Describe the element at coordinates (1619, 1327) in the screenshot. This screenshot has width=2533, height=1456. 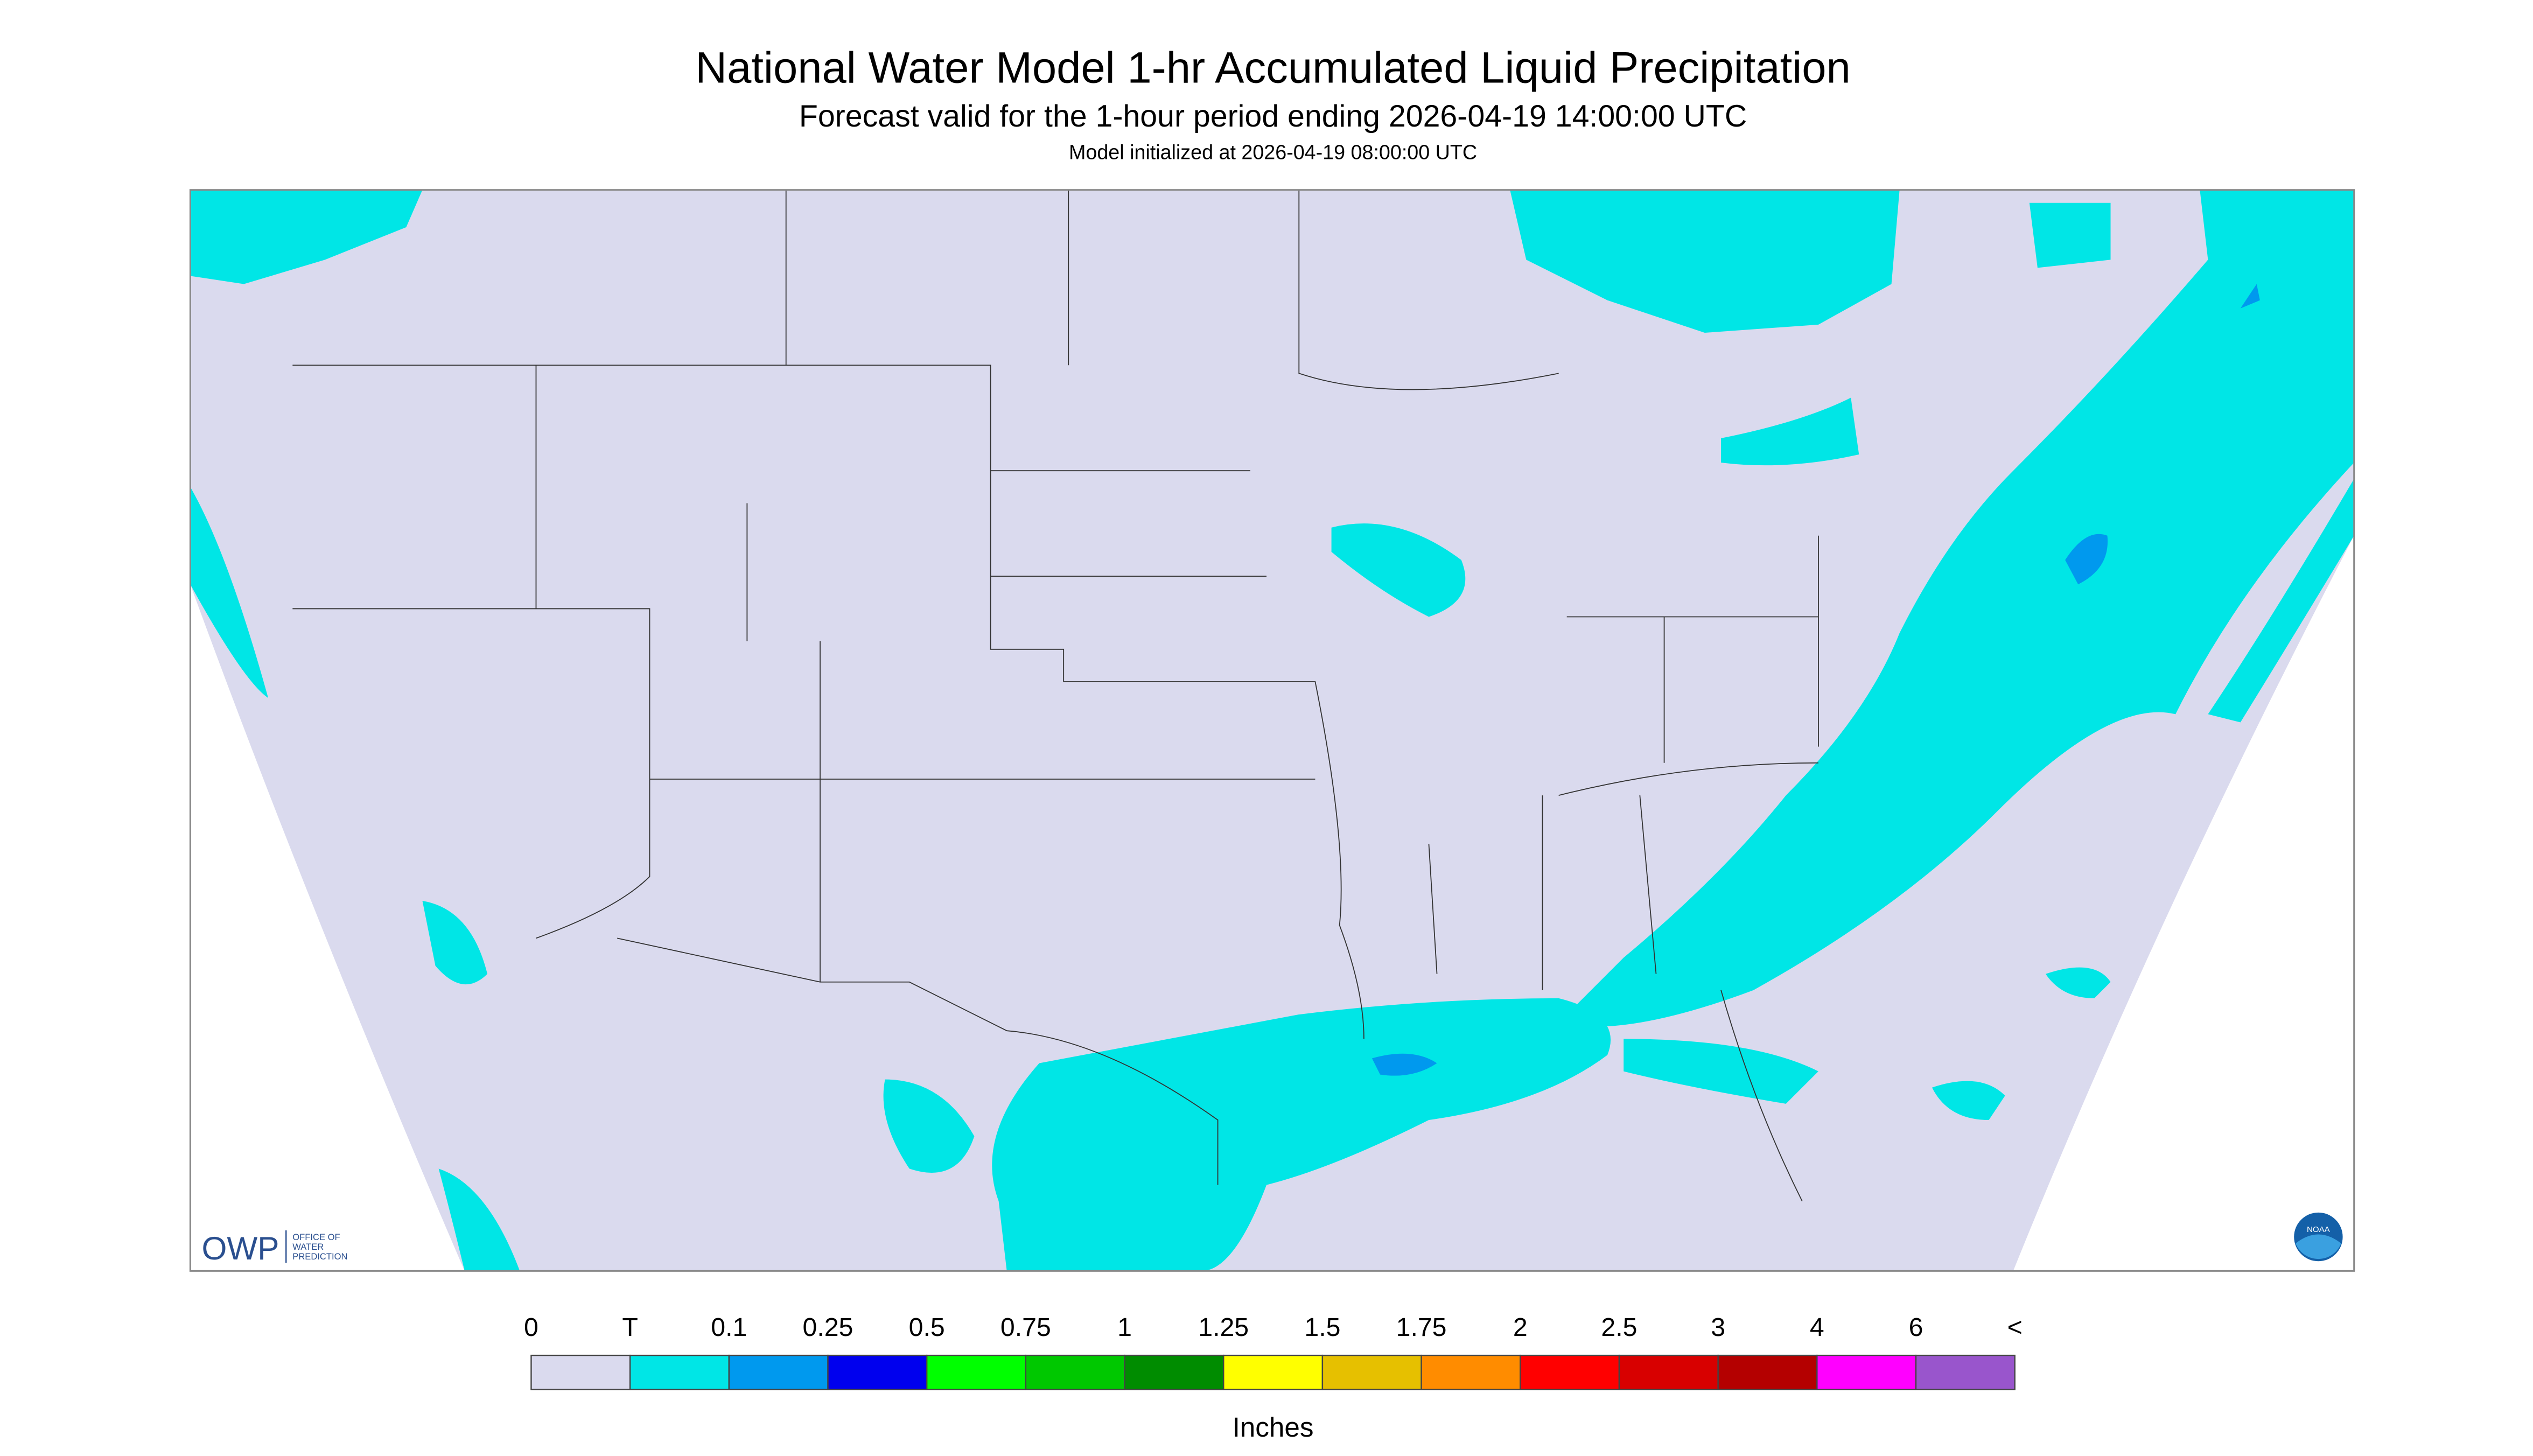
I see `legend-label: 2.5` at that location.